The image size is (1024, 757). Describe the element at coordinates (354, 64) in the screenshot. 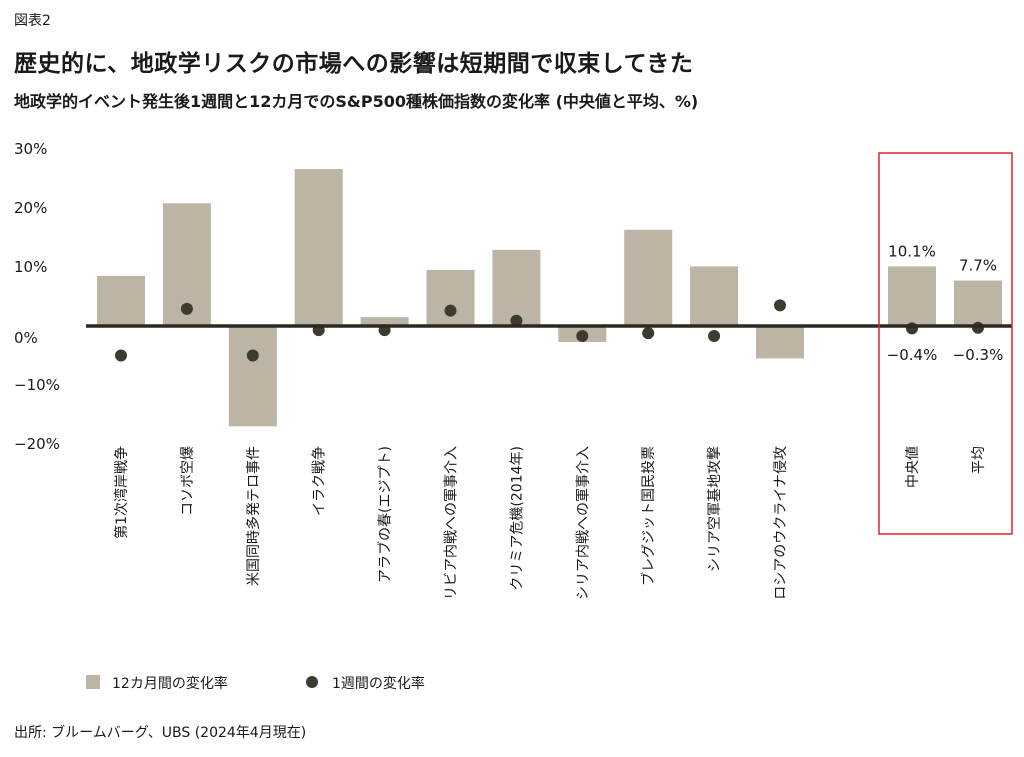

I see `chart-title: 歴史的に、地政学リスクの市場への影響は短期間で収束してきた` at that location.